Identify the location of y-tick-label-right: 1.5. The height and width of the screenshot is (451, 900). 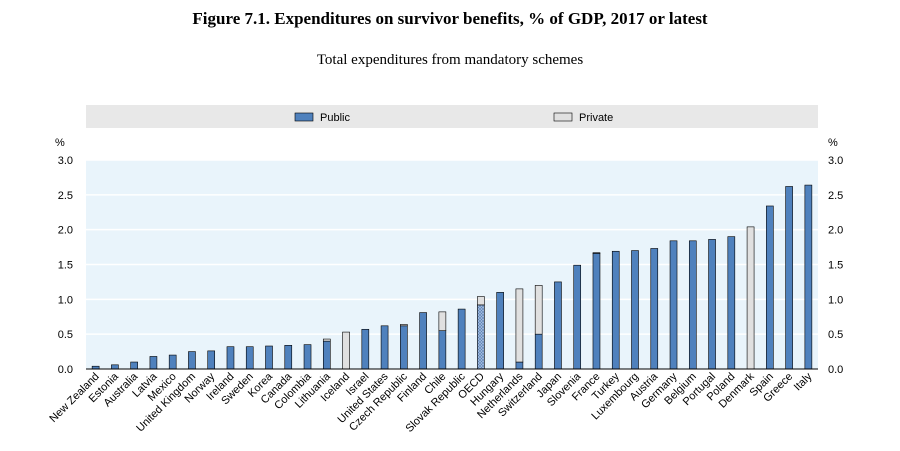
(835, 266).